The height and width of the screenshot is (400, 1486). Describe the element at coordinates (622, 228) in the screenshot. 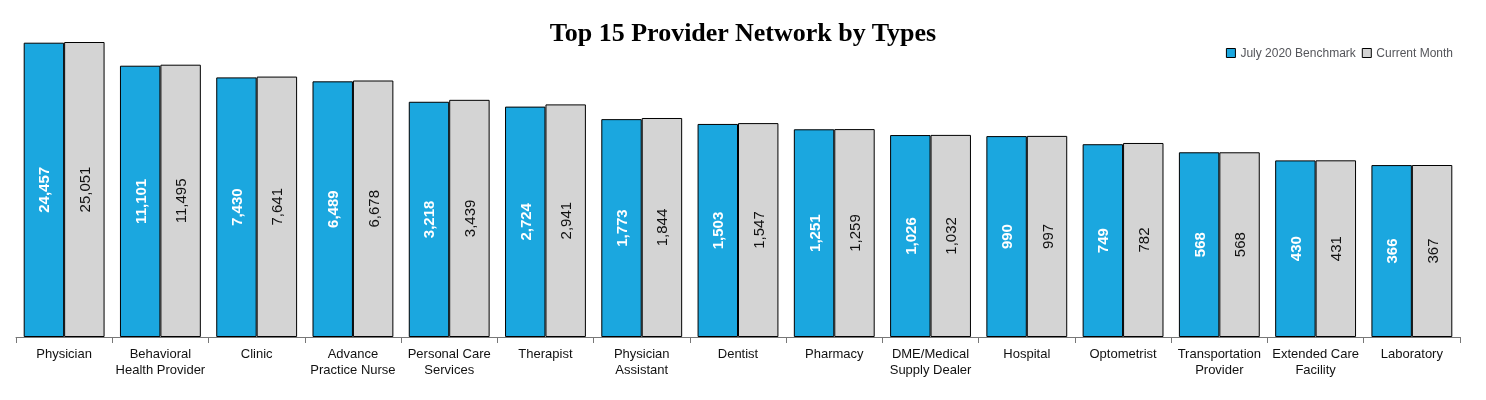

I see `data-label: 1,773` at that location.